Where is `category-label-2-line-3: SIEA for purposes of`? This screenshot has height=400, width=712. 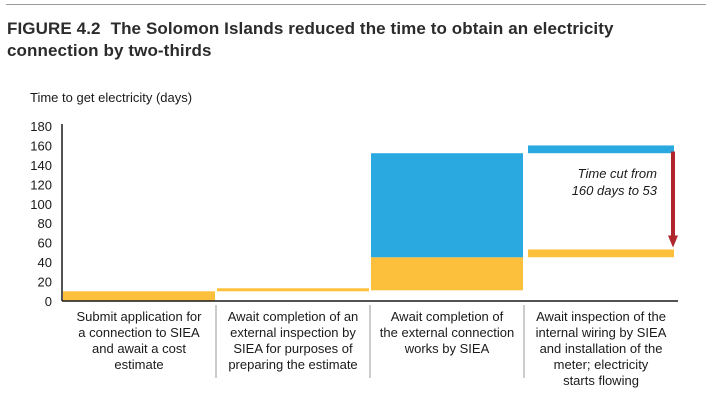 category-label-2-line-3: SIEA for purposes of is located at coordinates (293, 348).